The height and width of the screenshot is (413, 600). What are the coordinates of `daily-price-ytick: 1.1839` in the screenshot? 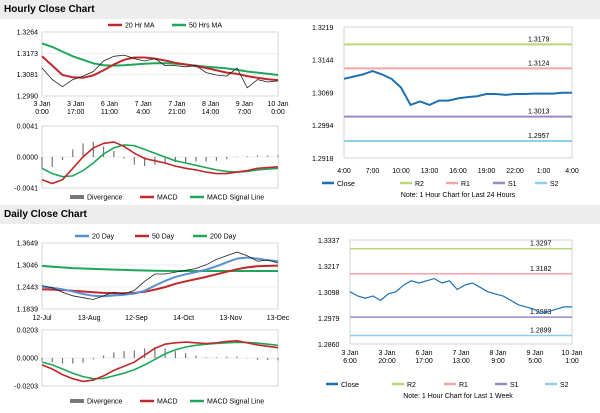 It's located at (28, 310).